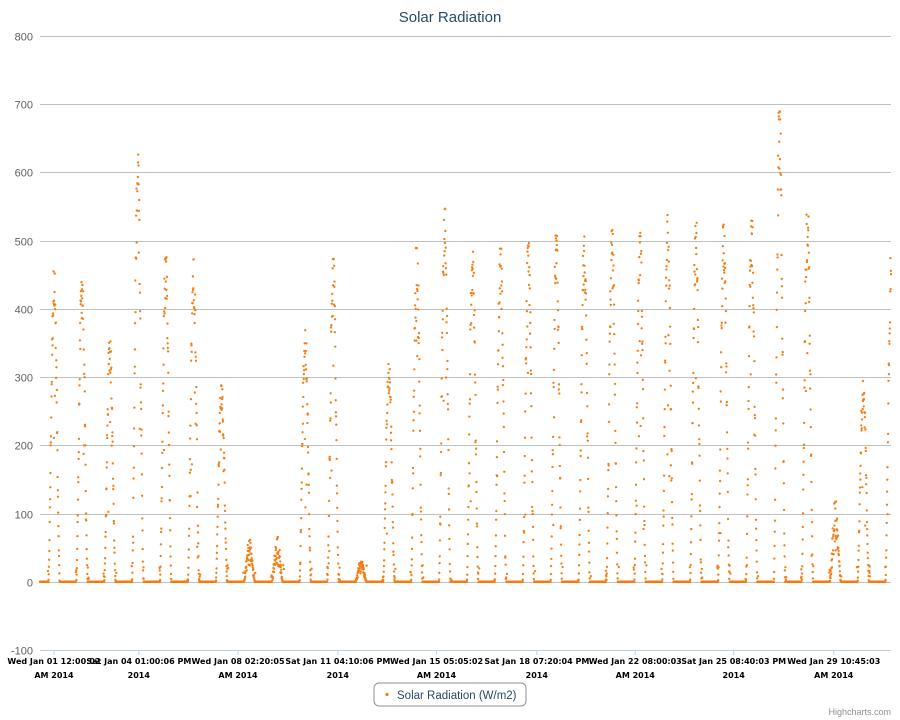 This screenshot has height=720, width=900. Describe the element at coordinates (24, 106) in the screenshot. I see `y-tick-label: 700` at that location.